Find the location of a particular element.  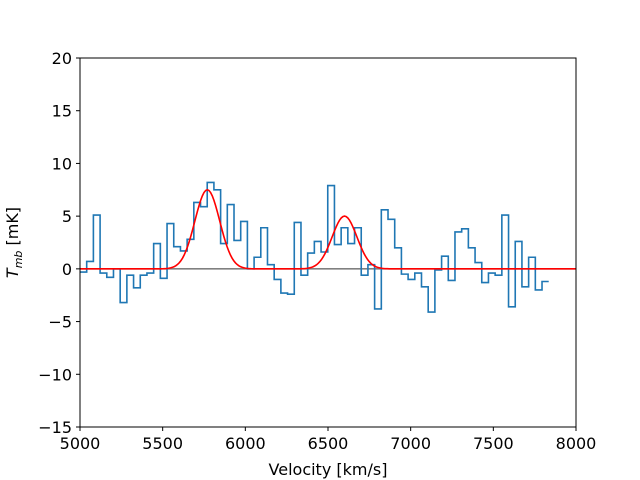

y-tick-label: −10 is located at coordinates (55, 374).